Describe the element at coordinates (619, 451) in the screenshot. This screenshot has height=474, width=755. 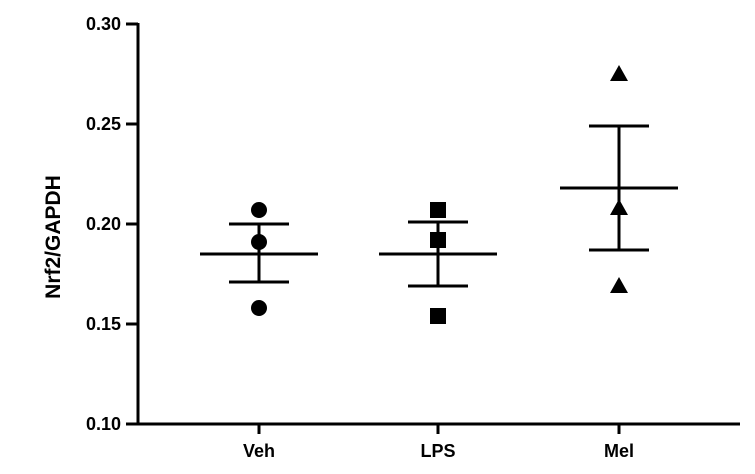
I see `x-tick-label: Mel` at that location.